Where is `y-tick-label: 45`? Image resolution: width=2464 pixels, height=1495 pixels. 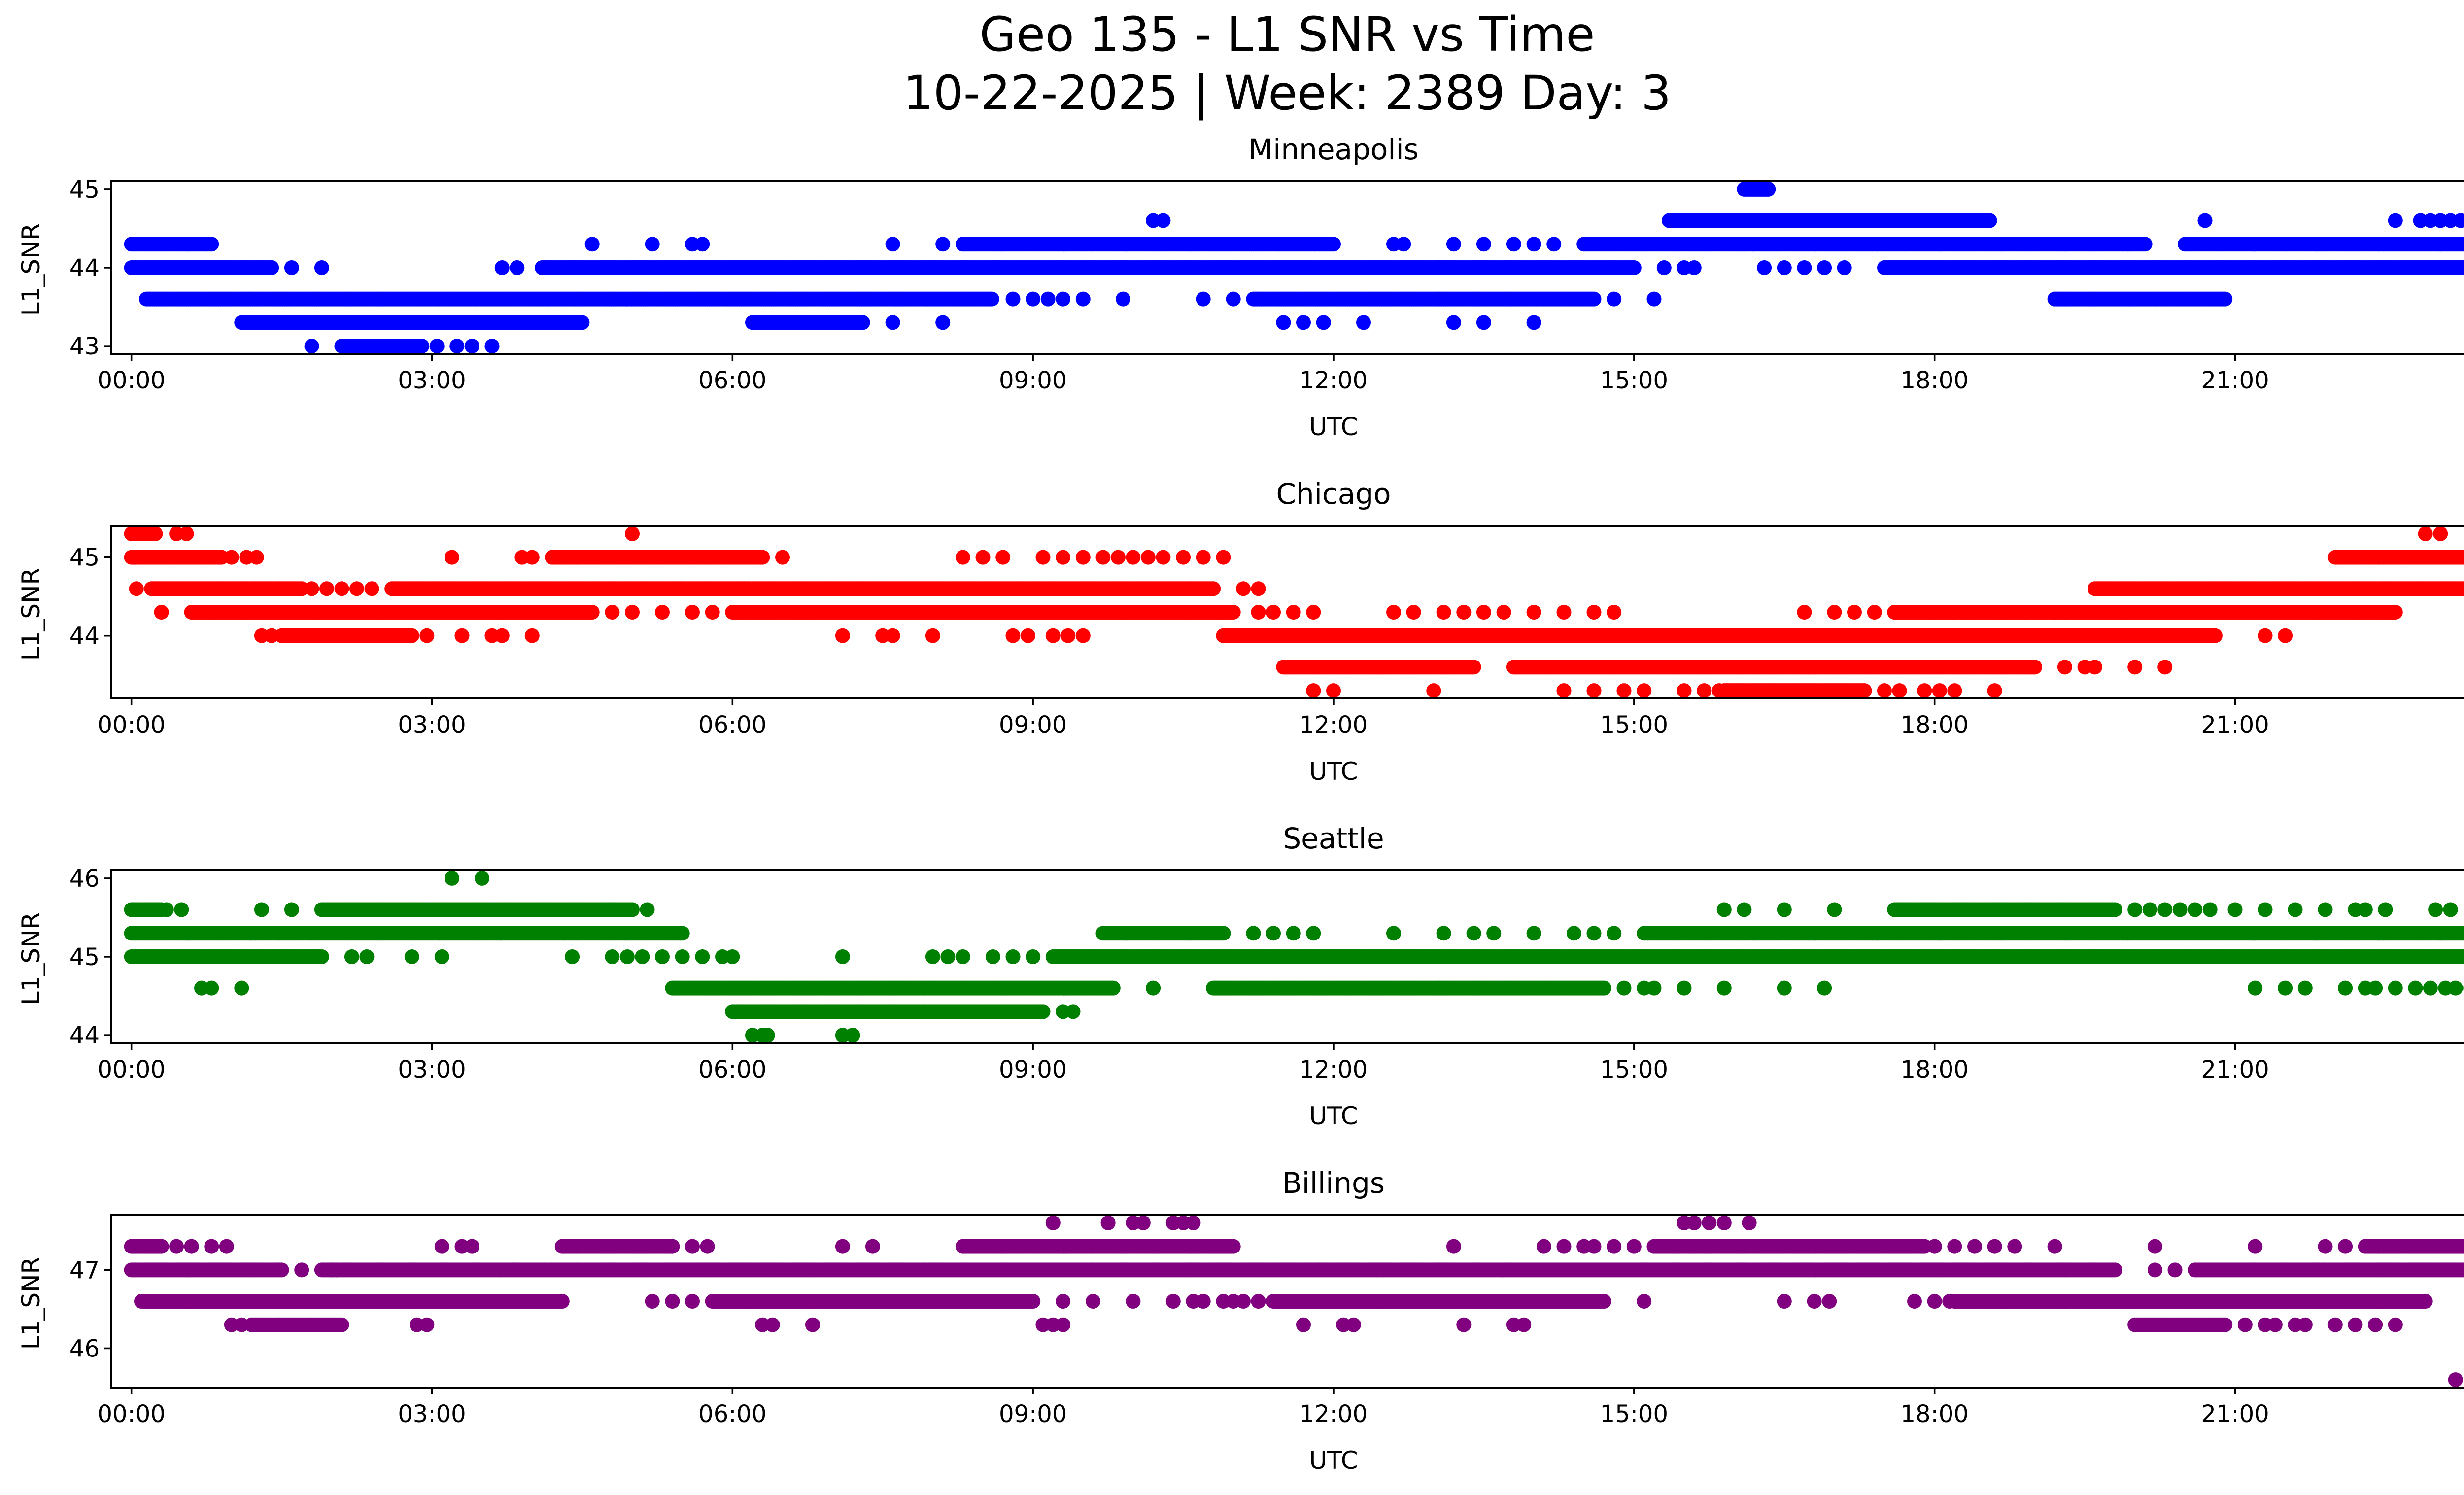
y-tick-label: 45 is located at coordinates (84, 190).